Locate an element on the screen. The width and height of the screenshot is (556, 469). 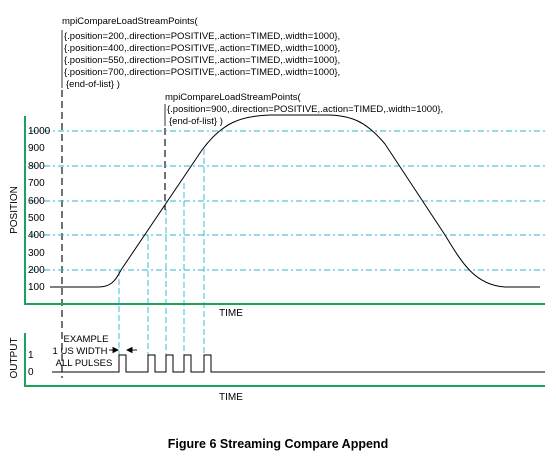
position-time-label: TIME is located at coordinates (231, 313).